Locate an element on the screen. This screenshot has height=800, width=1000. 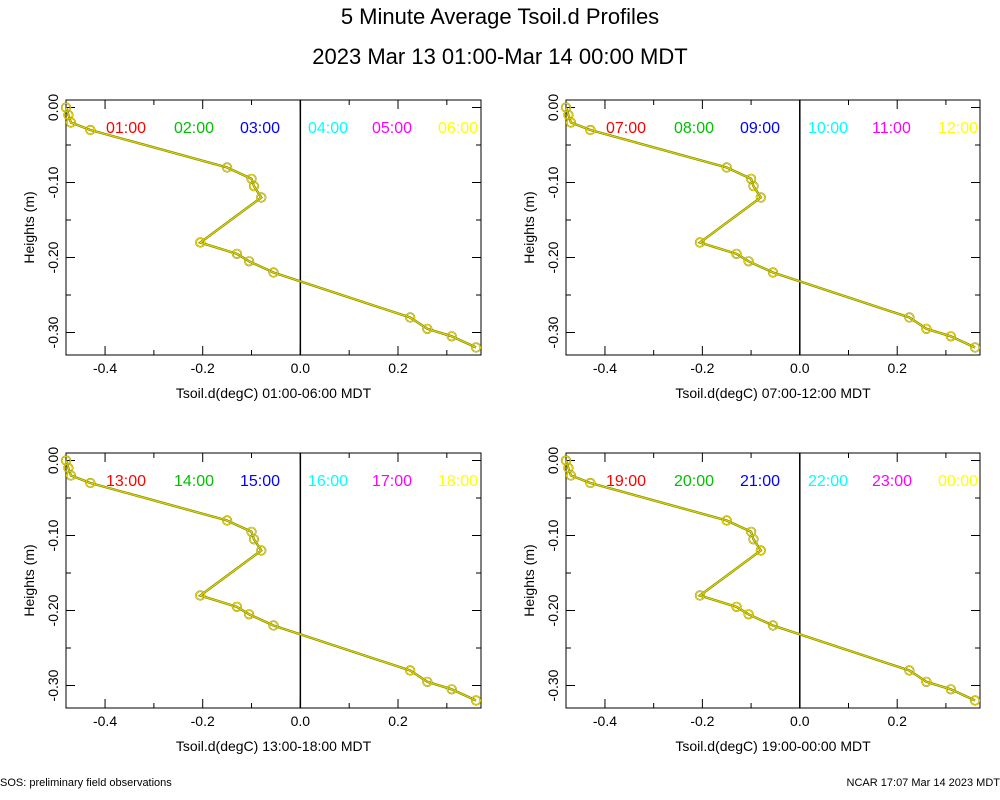
chart2-ytick-label: -0.30 is located at coordinates (553, 332).